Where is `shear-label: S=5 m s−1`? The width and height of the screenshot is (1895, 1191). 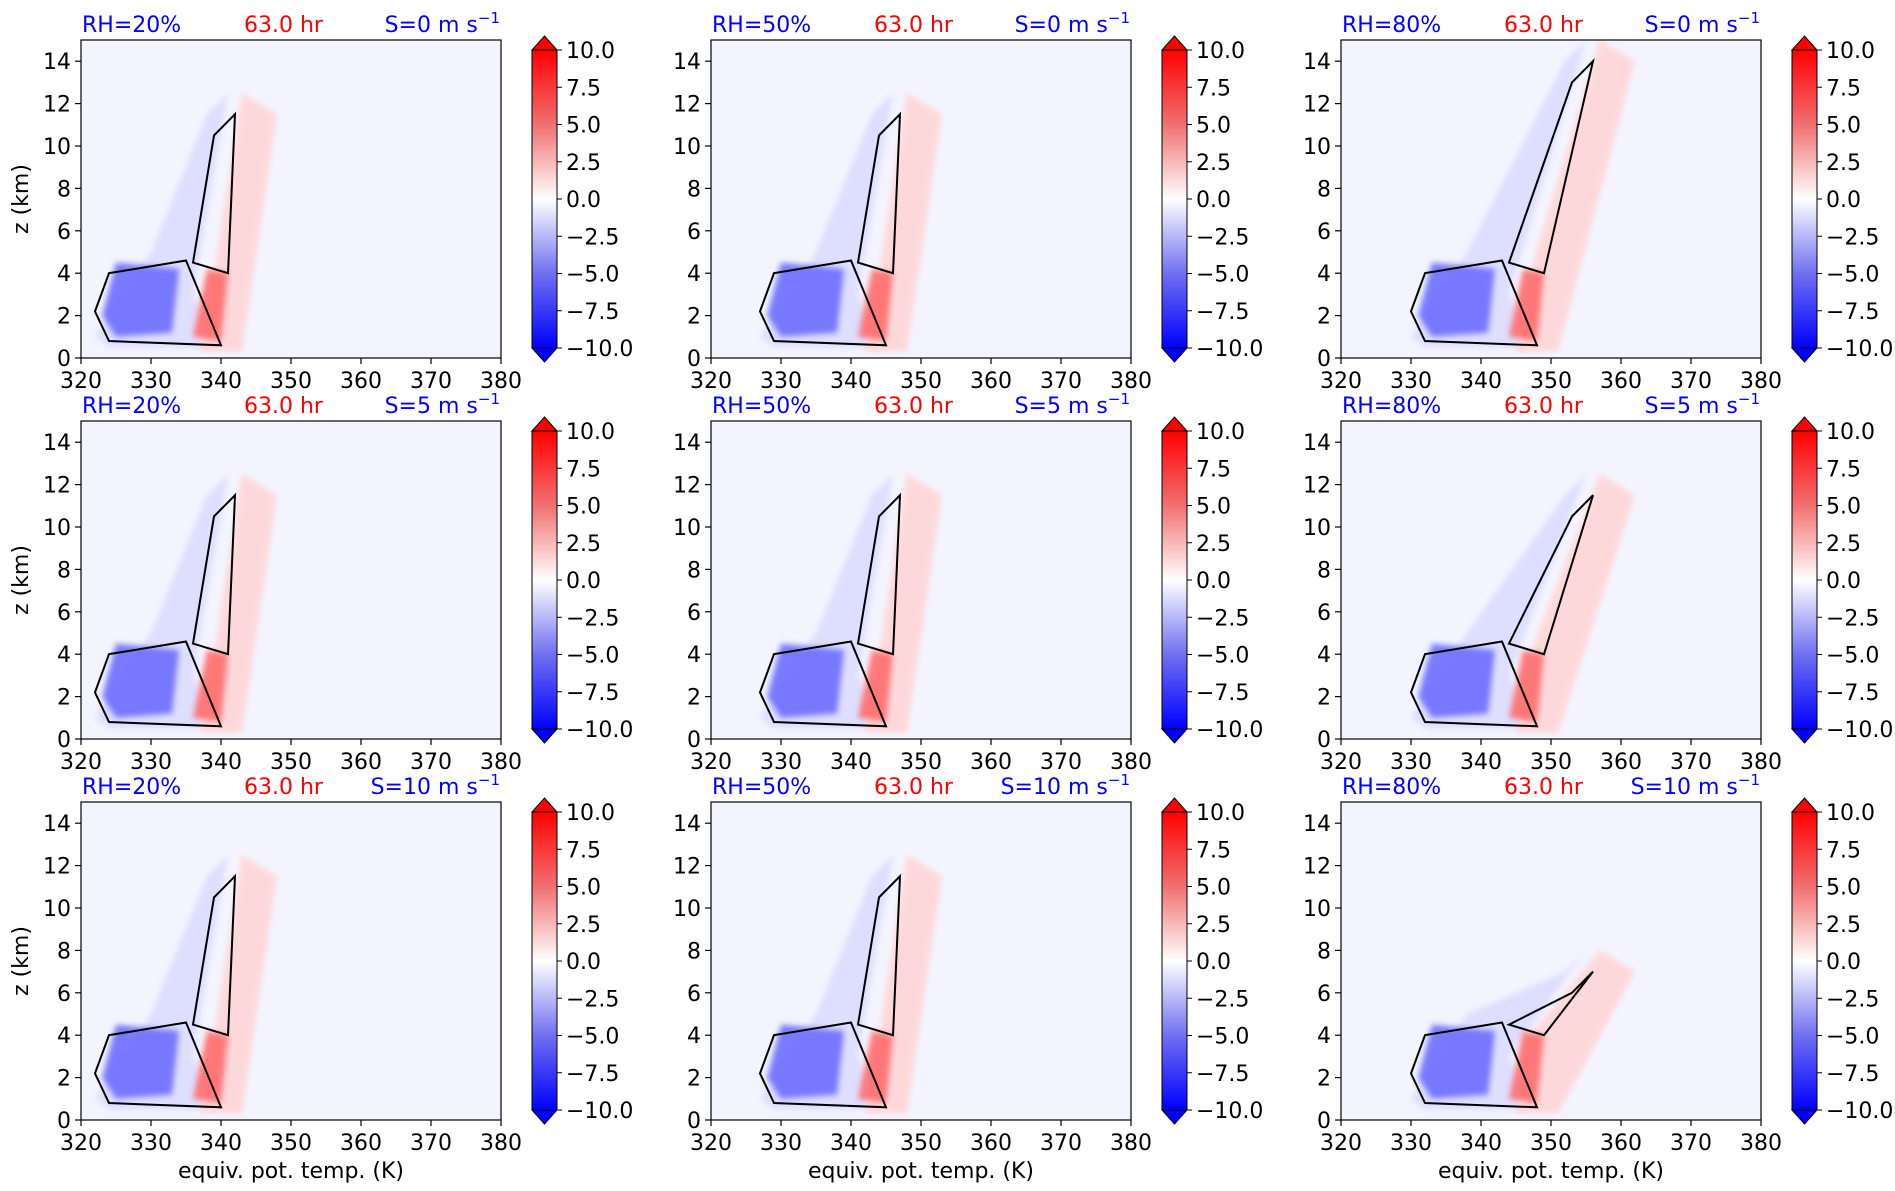 shear-label: S=5 m s−1 is located at coordinates (1702, 404).